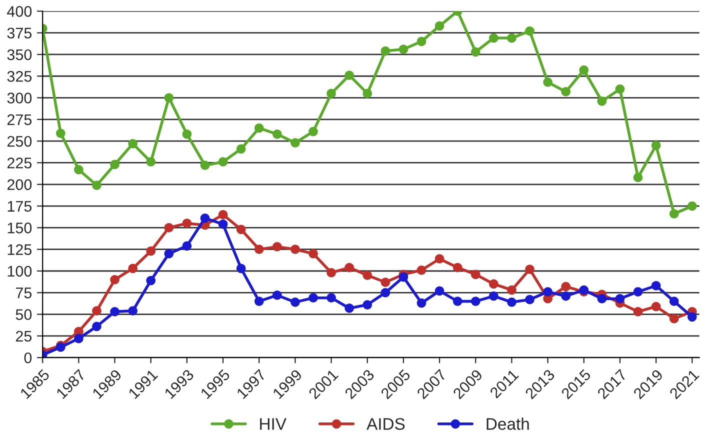 This screenshot has height=447, width=710. What do you see at coordinates (19, 54) in the screenshot?
I see `y-tick-label: 350` at bounding box center [19, 54].